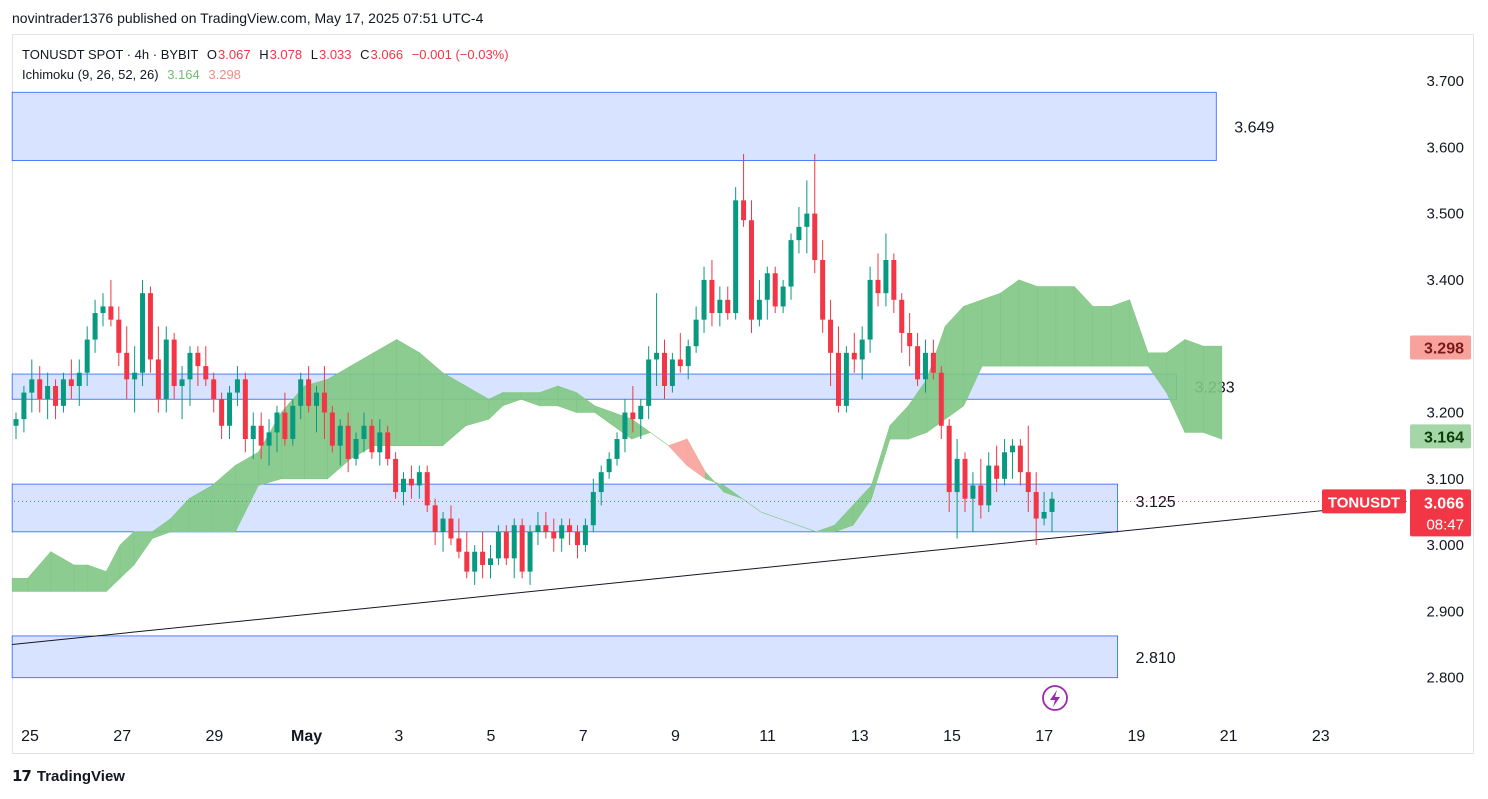  I want to click on close-label: C, so click(365, 54).